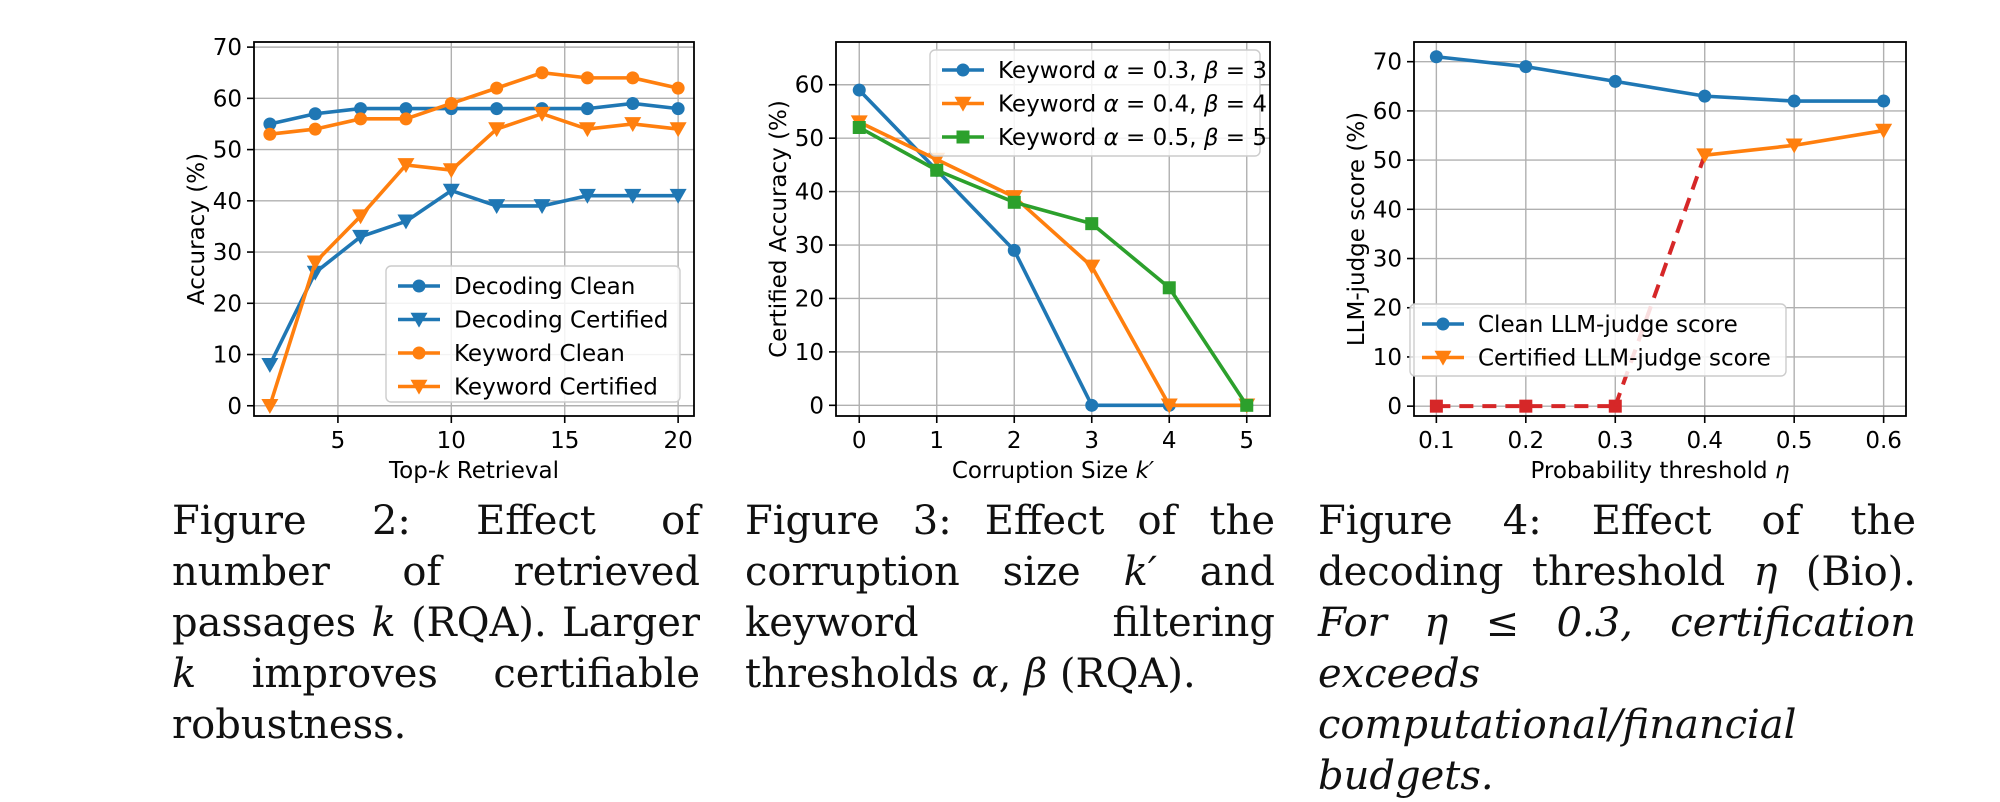 Image resolution: width=2000 pixels, height=802 pixels. I want to click on legend-label: Decoding Clean, so click(544, 287).